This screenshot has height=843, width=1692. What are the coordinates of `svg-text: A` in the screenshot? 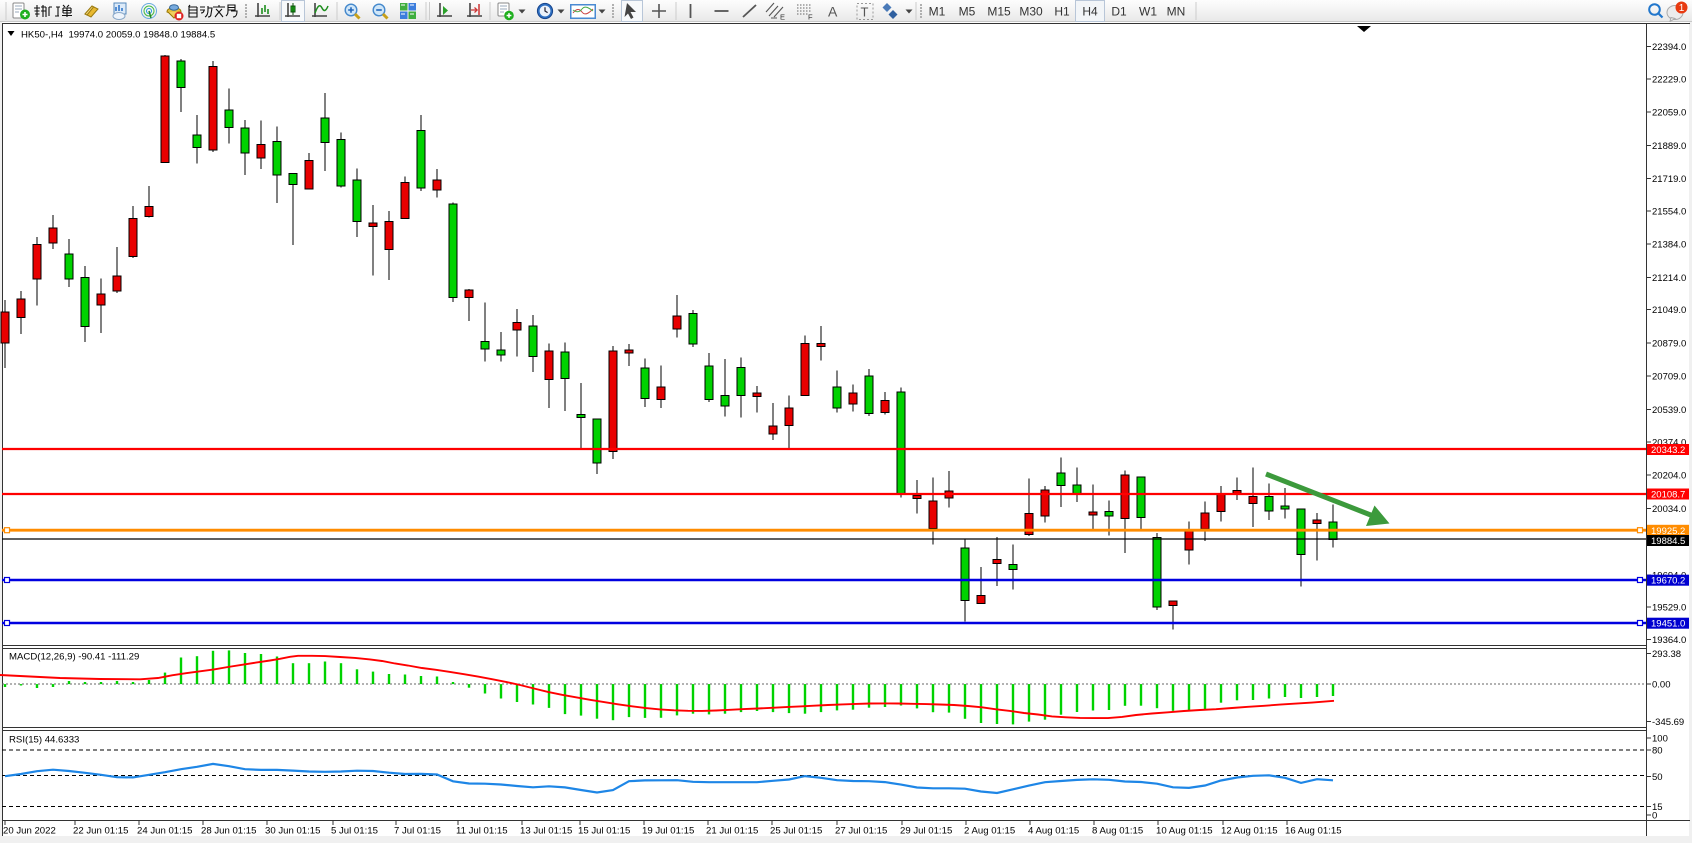 It's located at (833, 12).